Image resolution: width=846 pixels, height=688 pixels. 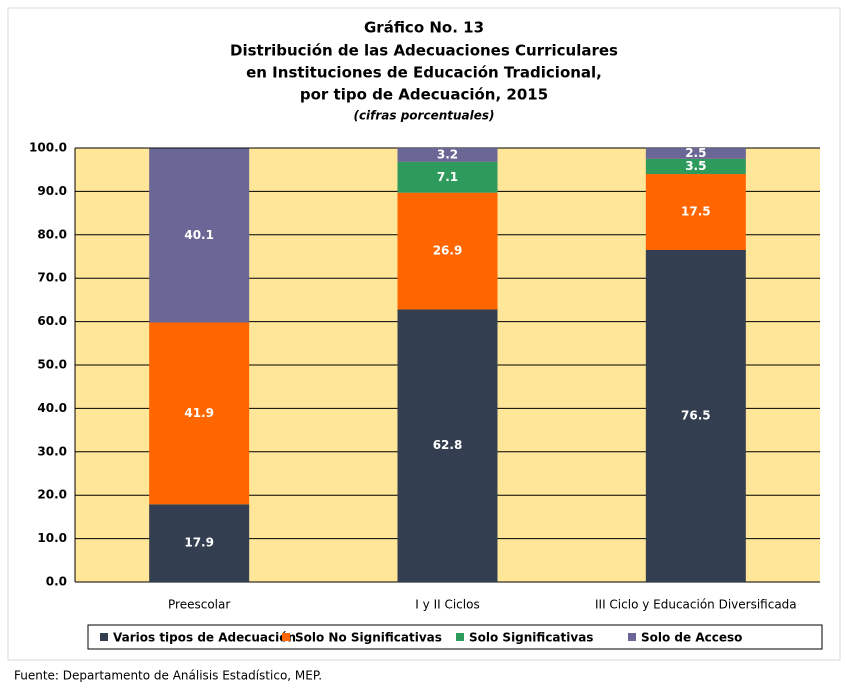 I want to click on y-tick-label: 100.0, so click(x=48, y=148).